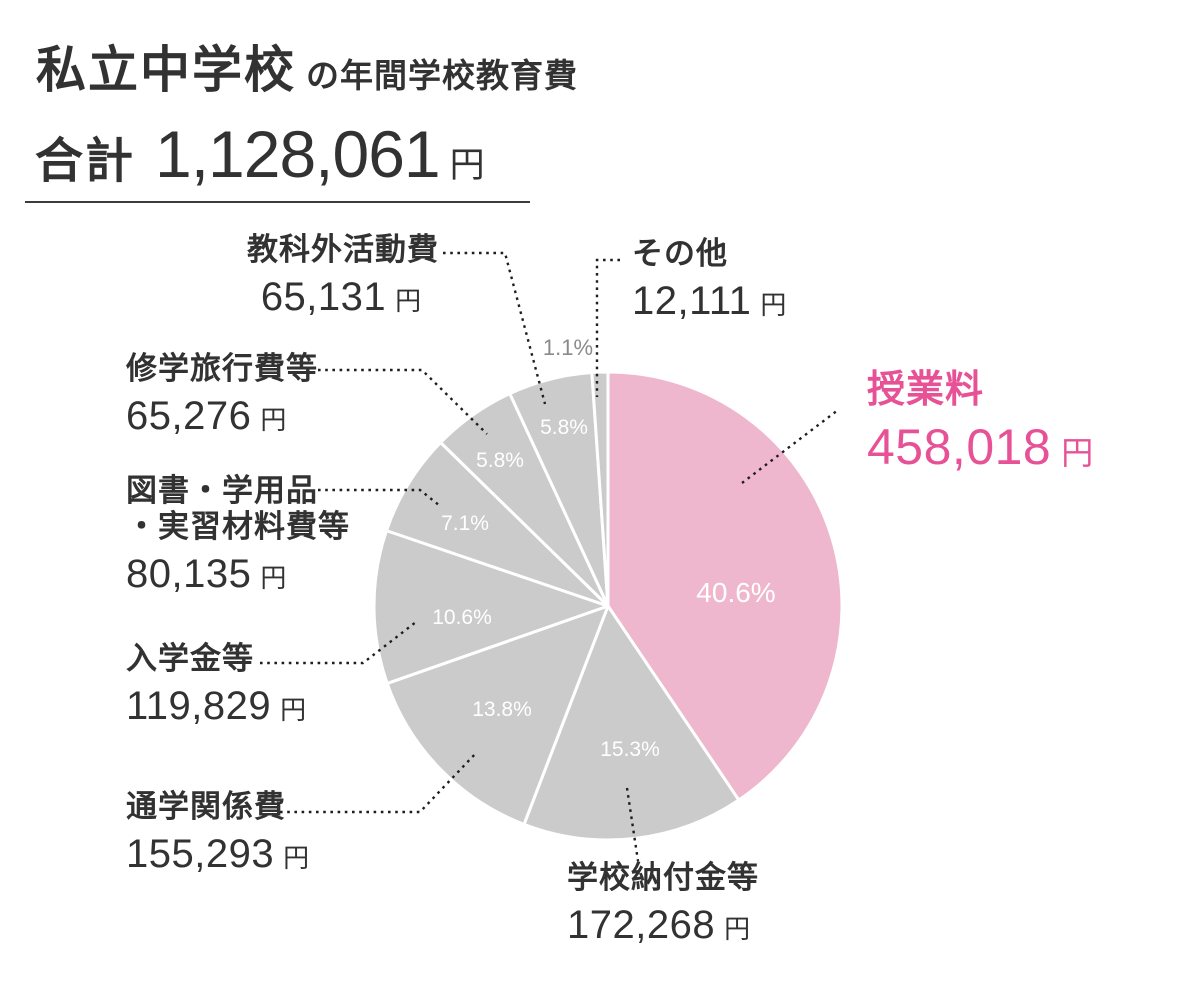 This screenshot has height=996, width=1200. I want to click on pct-label-tosho: 7.1%, so click(465, 523).